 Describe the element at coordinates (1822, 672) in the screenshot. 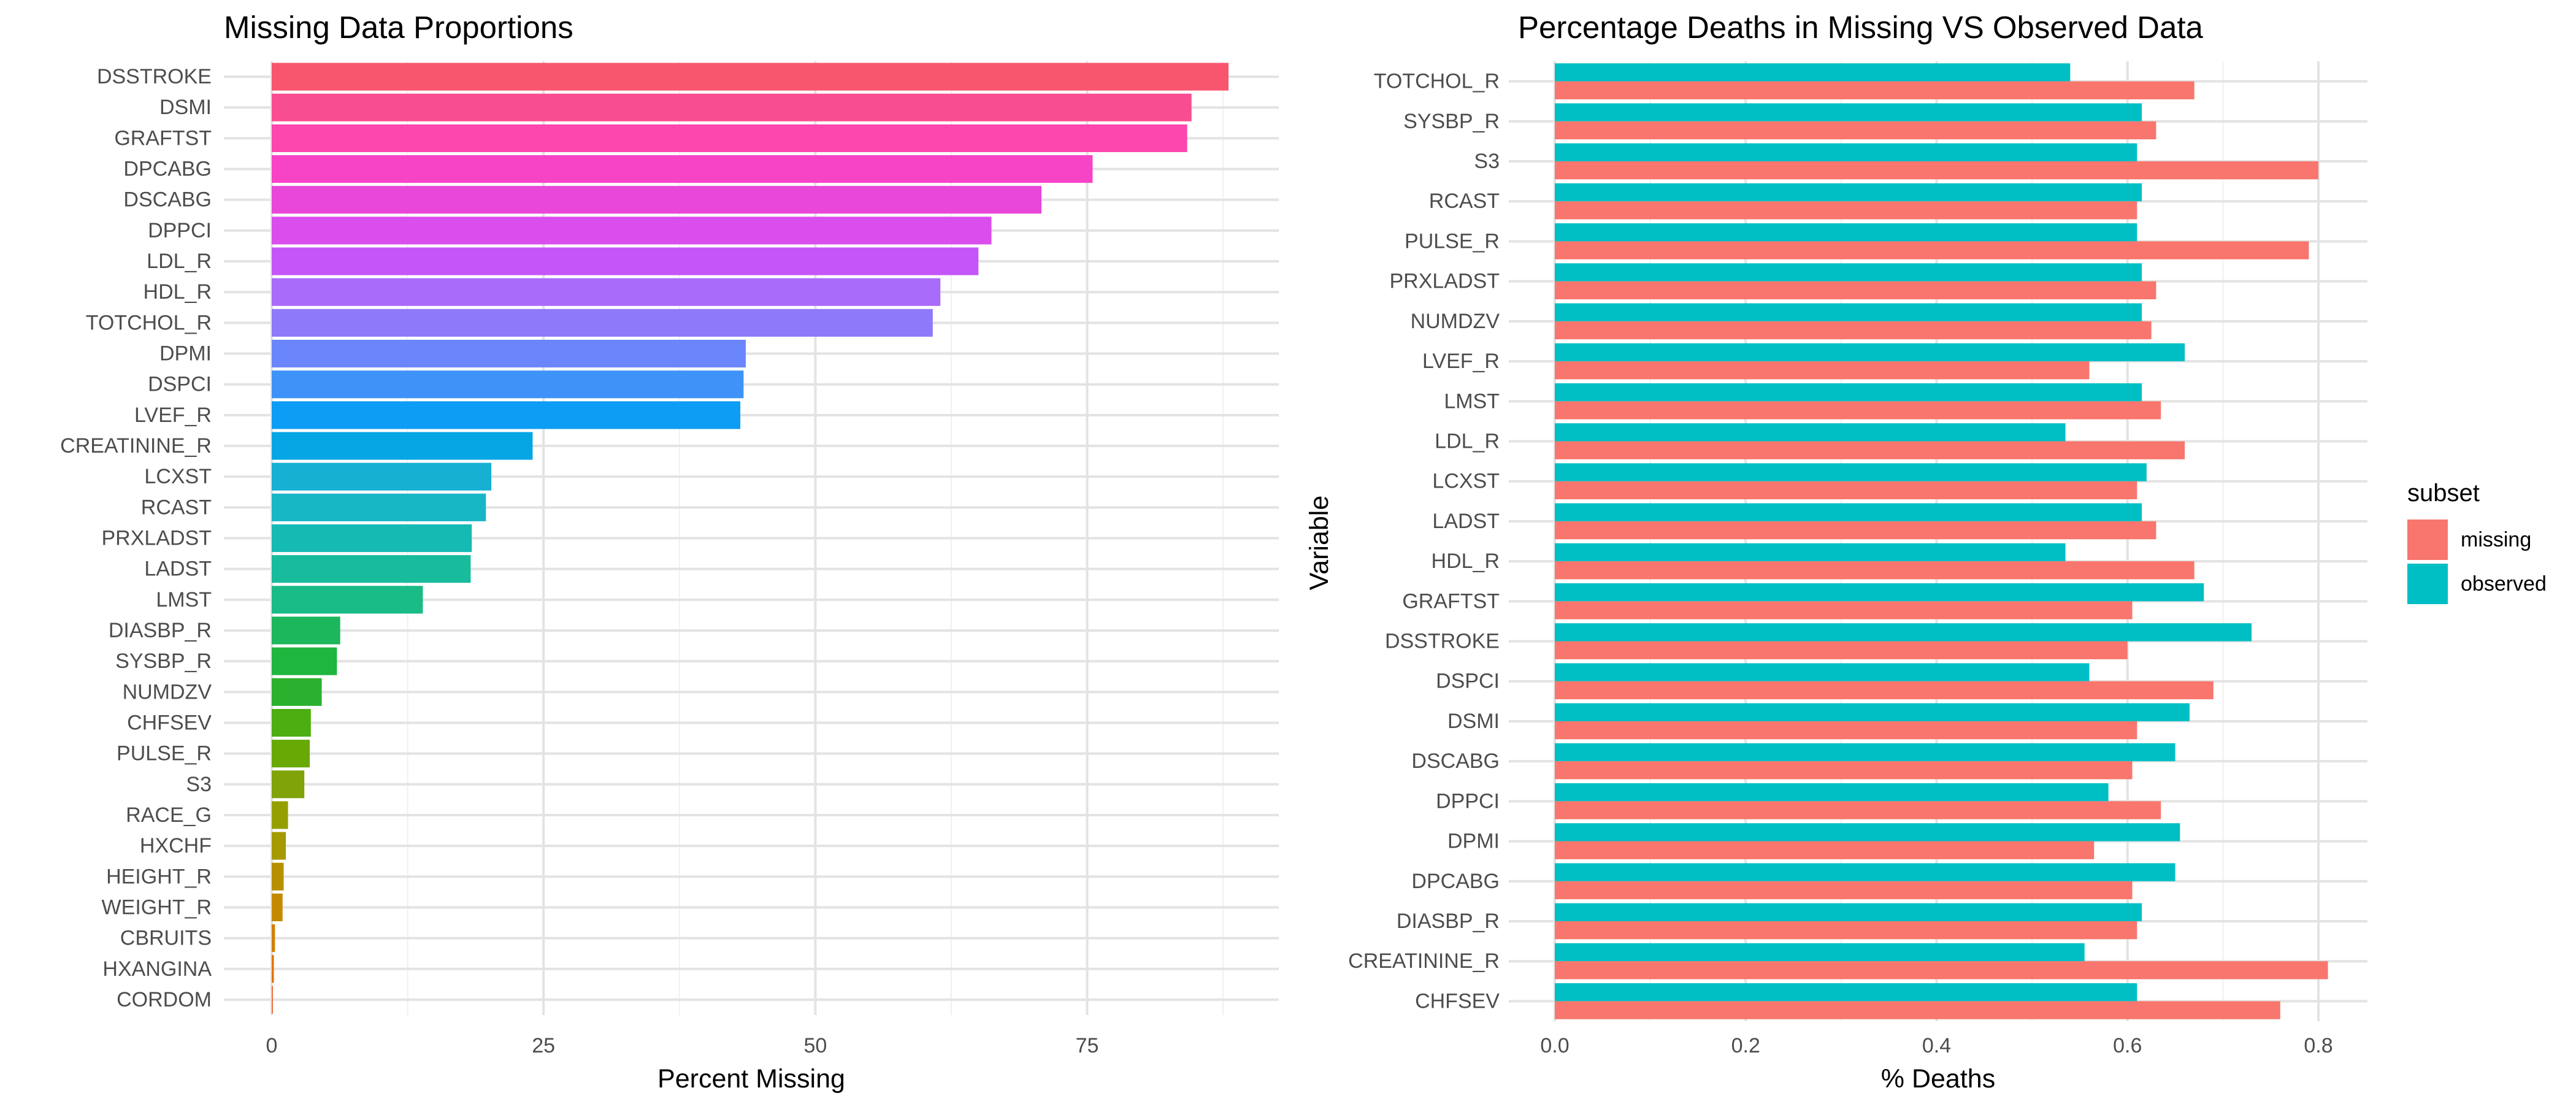

I see `bar-observed-dspci` at that location.